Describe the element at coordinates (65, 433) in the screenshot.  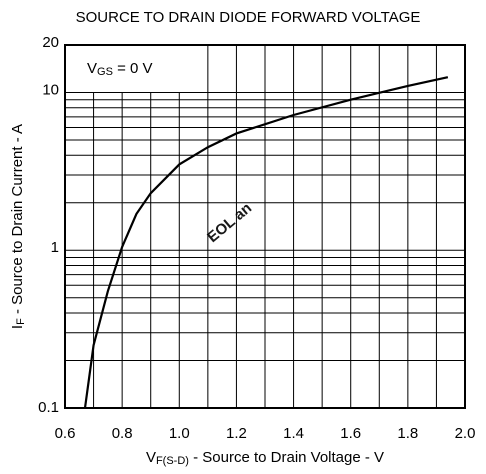
I see `x-tick-label: 0.6` at that location.